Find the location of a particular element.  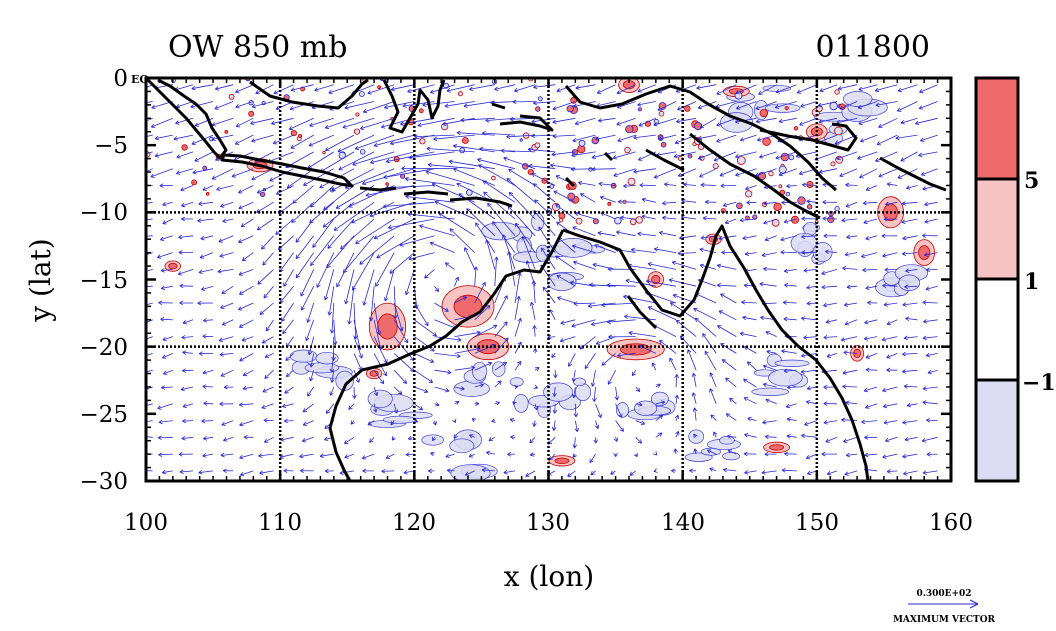

positive-ow-core is located at coordinates (924, 253).